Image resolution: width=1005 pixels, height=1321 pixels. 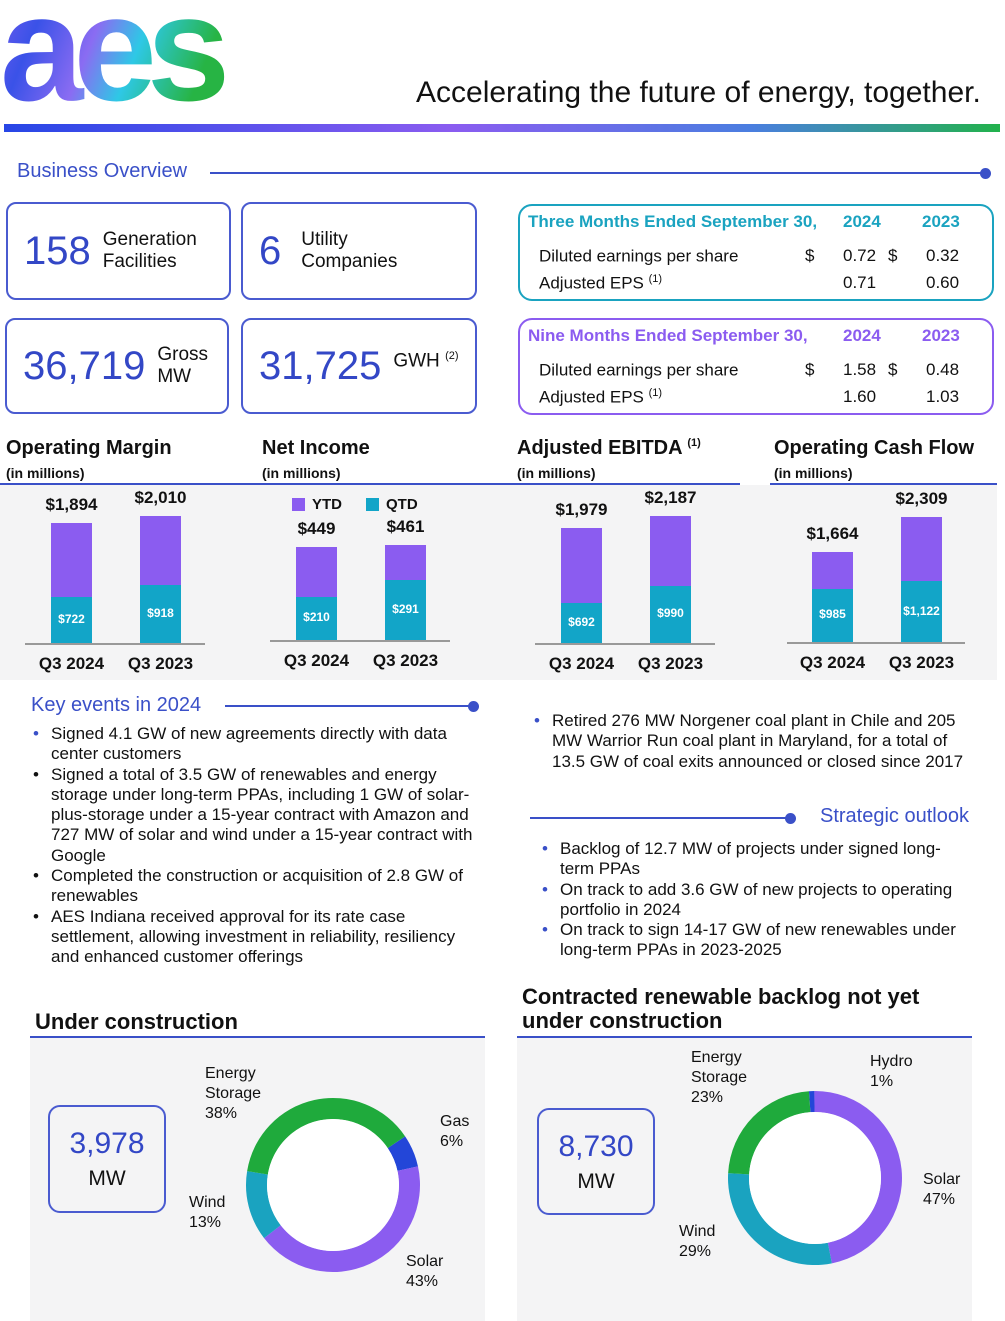 What do you see at coordinates (102, 171) in the screenshot?
I see `business-overview-title: Business Overview` at bounding box center [102, 171].